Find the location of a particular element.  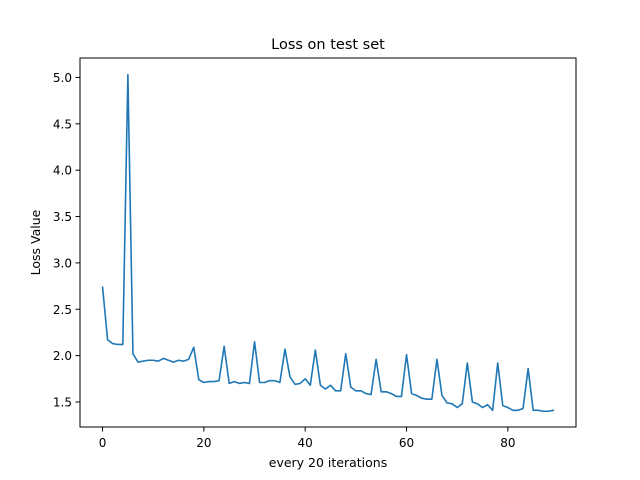

x-tick-label: 80 is located at coordinates (507, 443).